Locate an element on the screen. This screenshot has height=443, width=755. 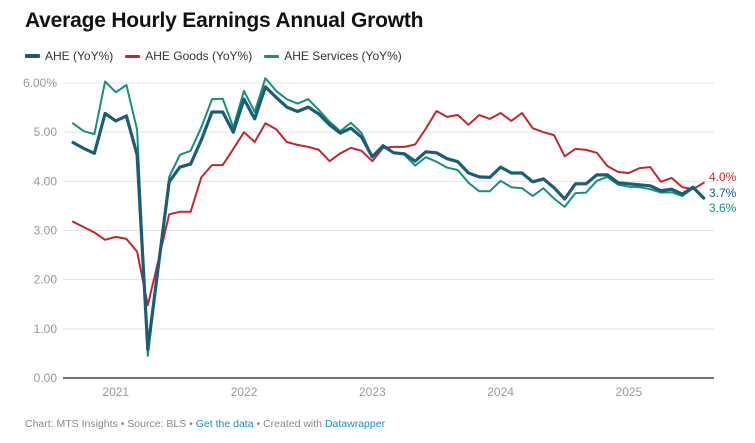
chart-title: Average Hourly Earnings Annual Growth is located at coordinates (224, 20).